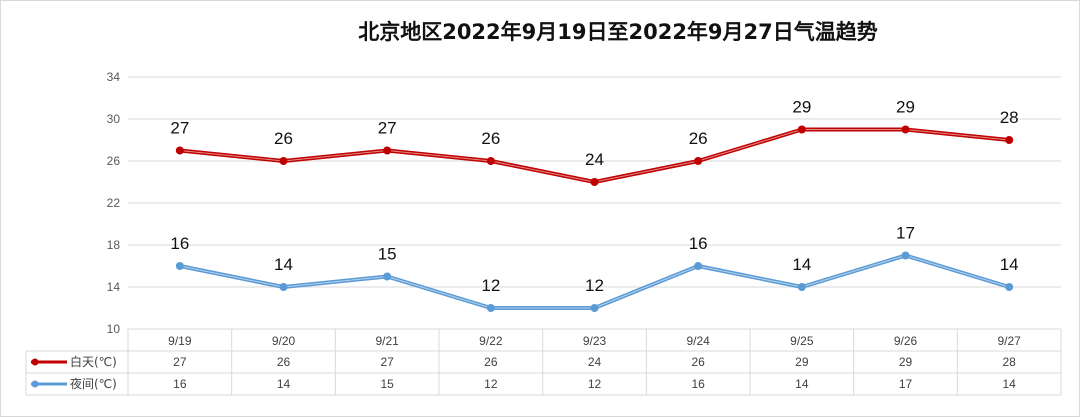 The image size is (1080, 418). What do you see at coordinates (595, 341) in the screenshot?
I see `x-category-label: 9/23` at bounding box center [595, 341].